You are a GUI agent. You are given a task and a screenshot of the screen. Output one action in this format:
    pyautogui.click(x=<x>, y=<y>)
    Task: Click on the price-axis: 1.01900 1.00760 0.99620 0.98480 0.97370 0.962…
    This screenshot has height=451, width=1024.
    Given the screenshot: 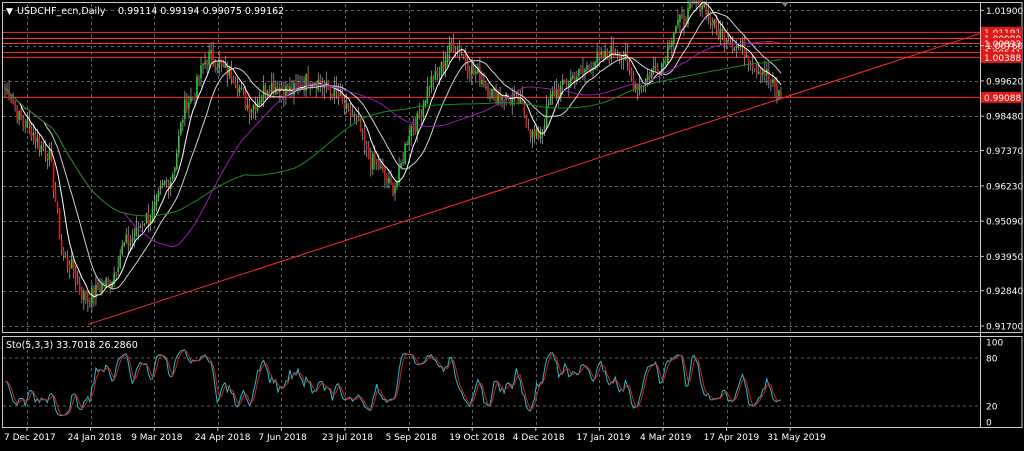 What is the action you would take?
    pyautogui.click(x=1001, y=170)
    